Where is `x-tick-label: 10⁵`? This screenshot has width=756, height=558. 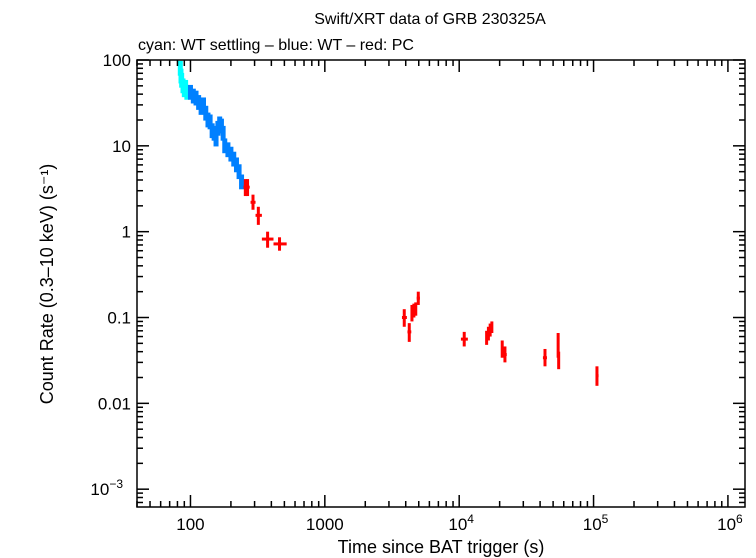
x-tick-label: 10⁵ is located at coordinates (596, 523).